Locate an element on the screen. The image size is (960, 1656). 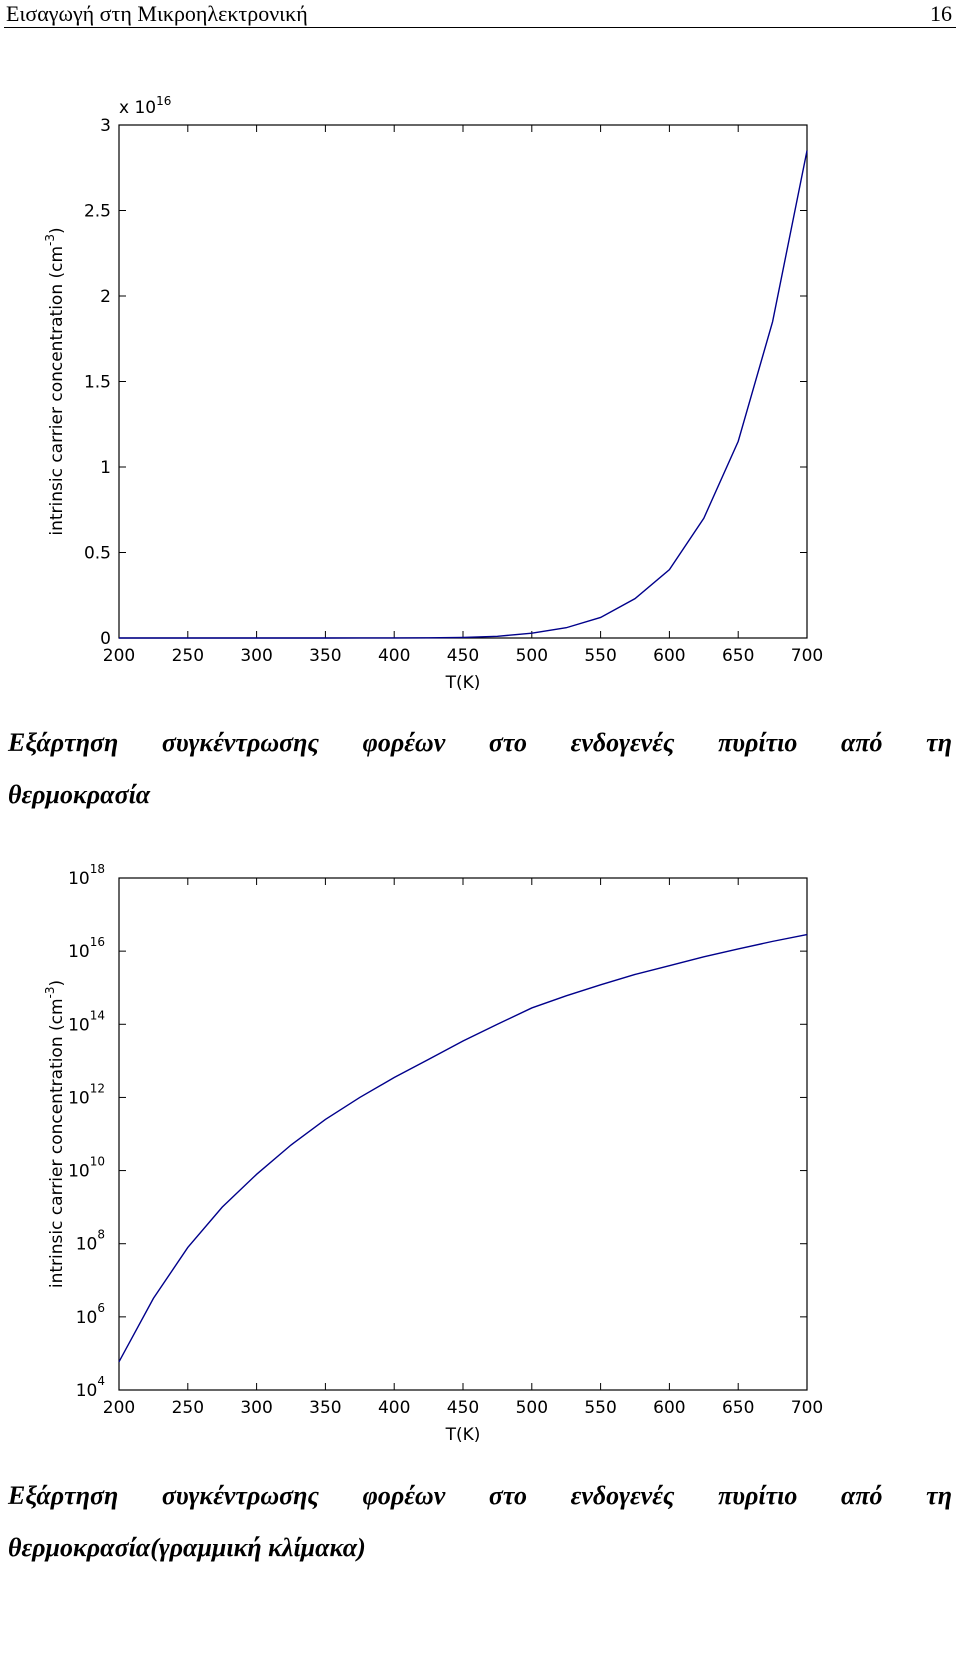
tick-exponent: 8 is located at coordinates (101, 1235).